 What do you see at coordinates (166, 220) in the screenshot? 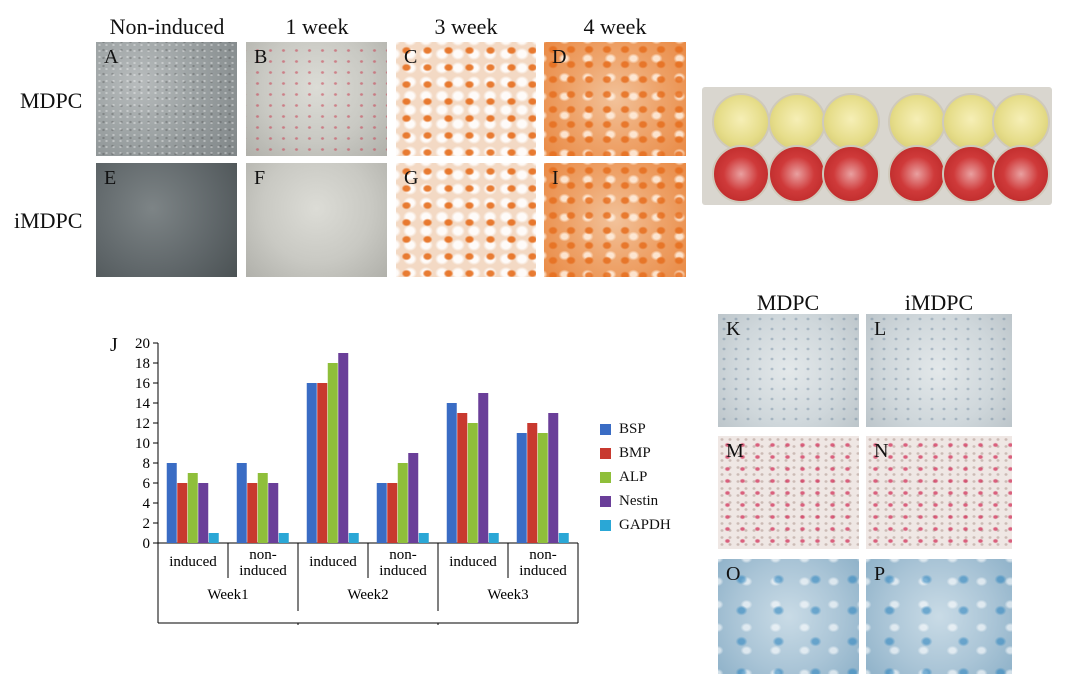
I see `micrograph-e: E` at bounding box center [166, 220].